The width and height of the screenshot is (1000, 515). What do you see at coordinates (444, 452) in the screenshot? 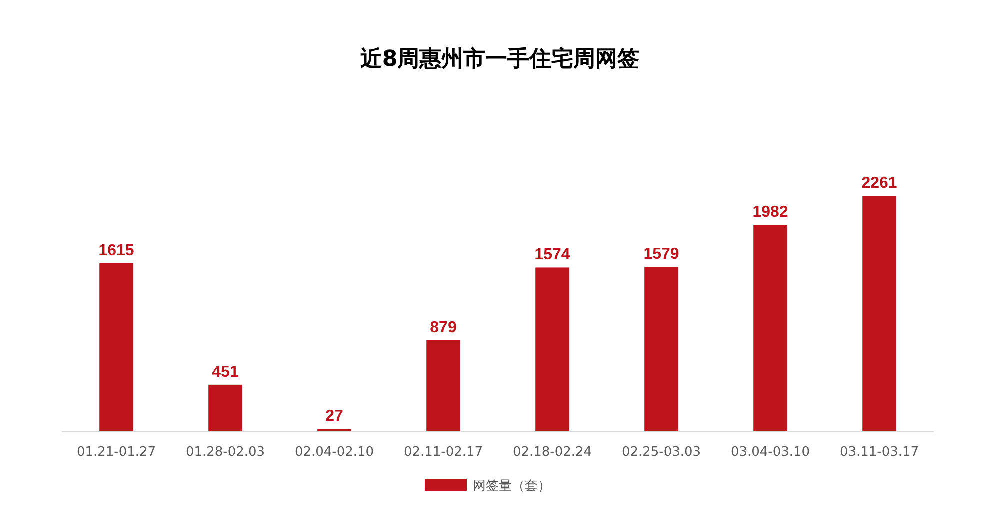
I see `x-tick-label: 02.11-02.17` at bounding box center [444, 452].